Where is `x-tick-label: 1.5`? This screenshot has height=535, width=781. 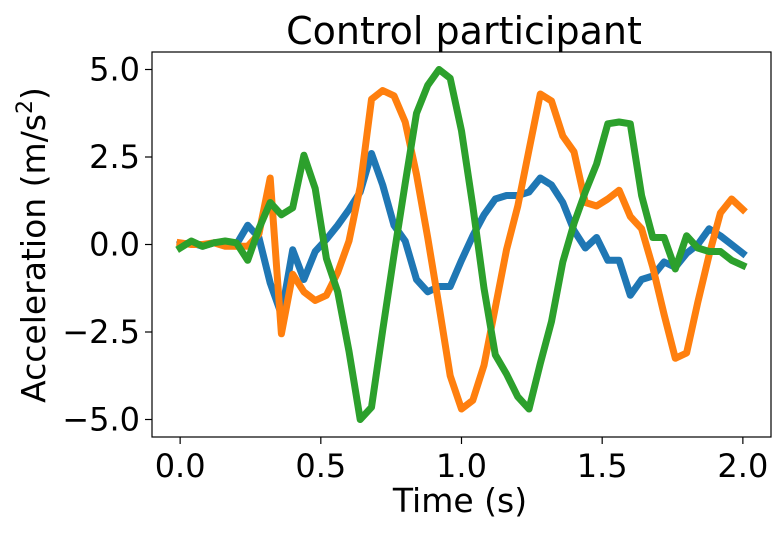
x-tick-label: 1.5 is located at coordinates (602, 466).